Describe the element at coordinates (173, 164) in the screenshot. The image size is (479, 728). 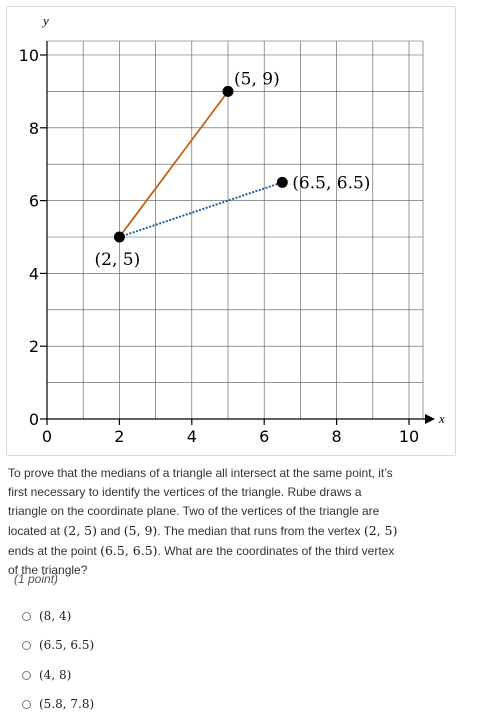
I see `triangle-side-segment` at that location.